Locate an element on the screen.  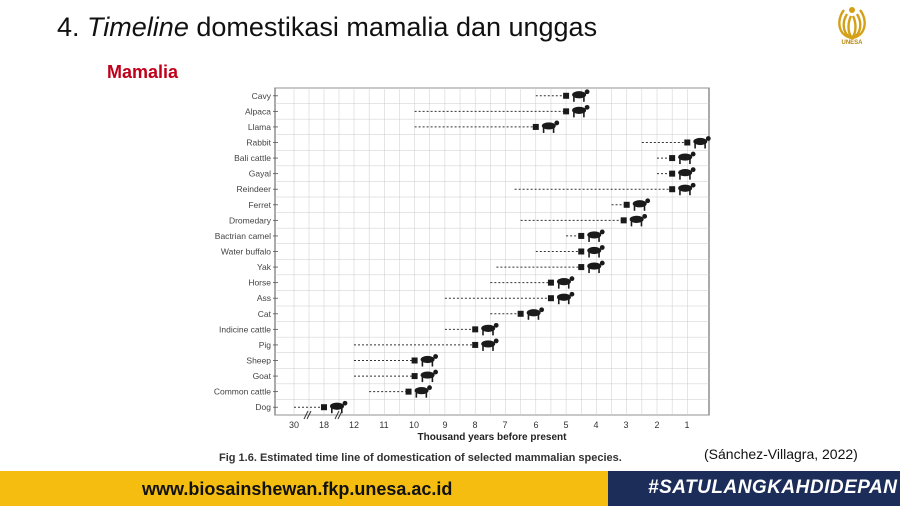
x-tick-label: 18 is located at coordinates (324, 425).